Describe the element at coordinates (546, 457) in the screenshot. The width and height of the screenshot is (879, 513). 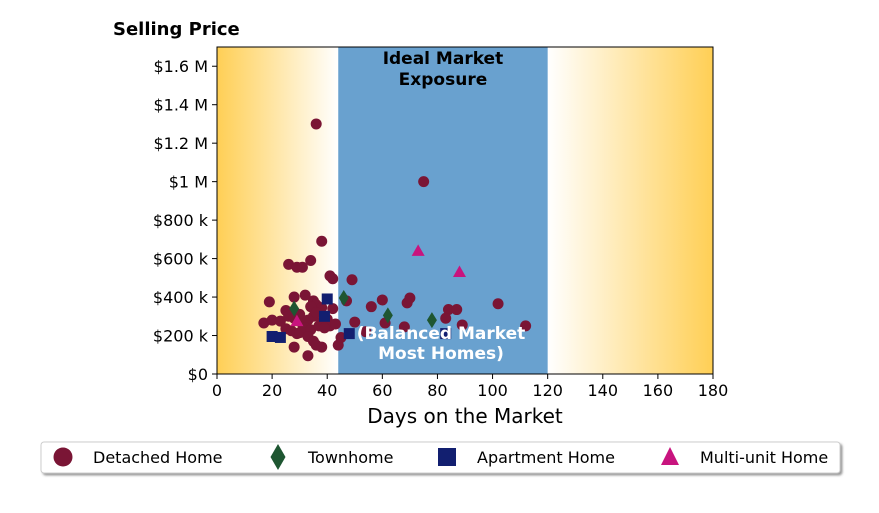
I see `legend-label: Apartment Home` at that location.